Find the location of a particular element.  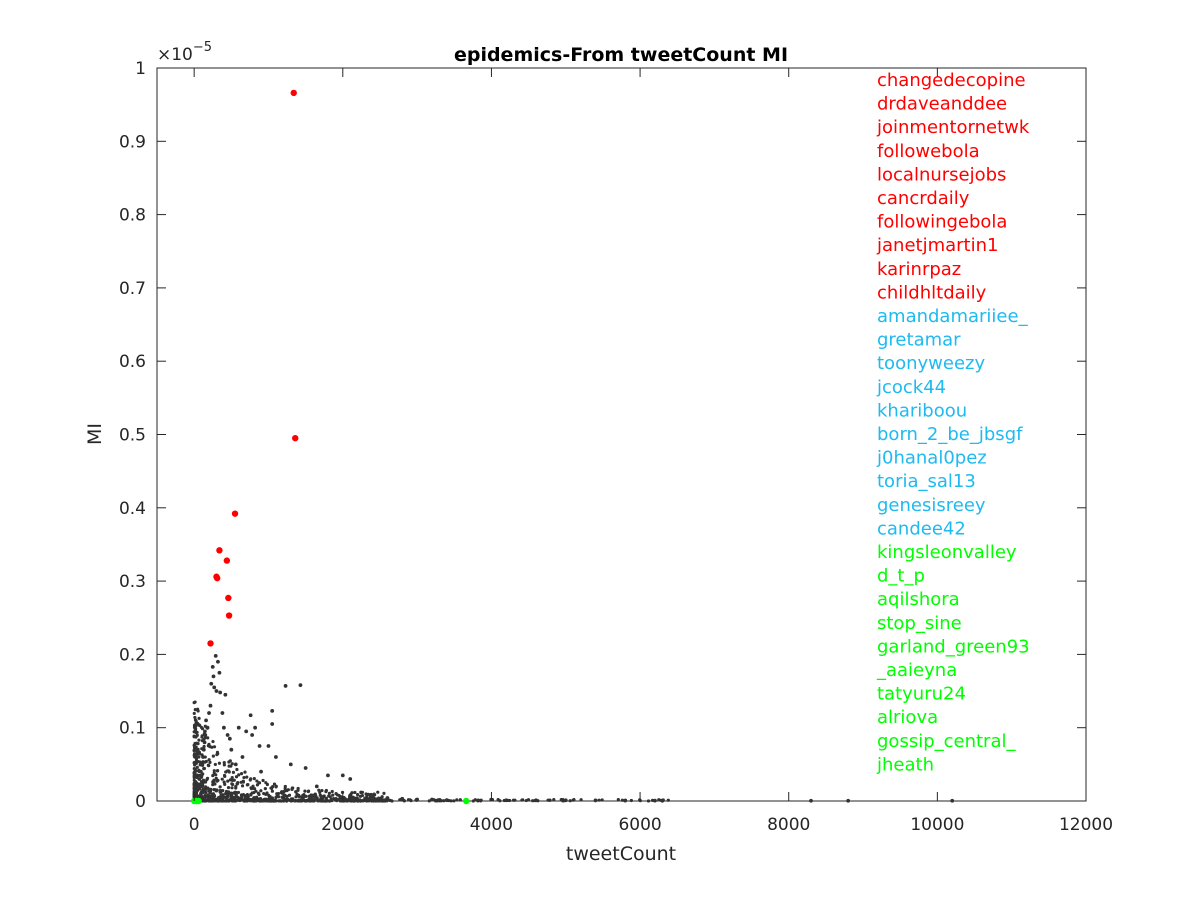

legend-entry: born_2_be_jbsgf is located at coordinates (950, 434).